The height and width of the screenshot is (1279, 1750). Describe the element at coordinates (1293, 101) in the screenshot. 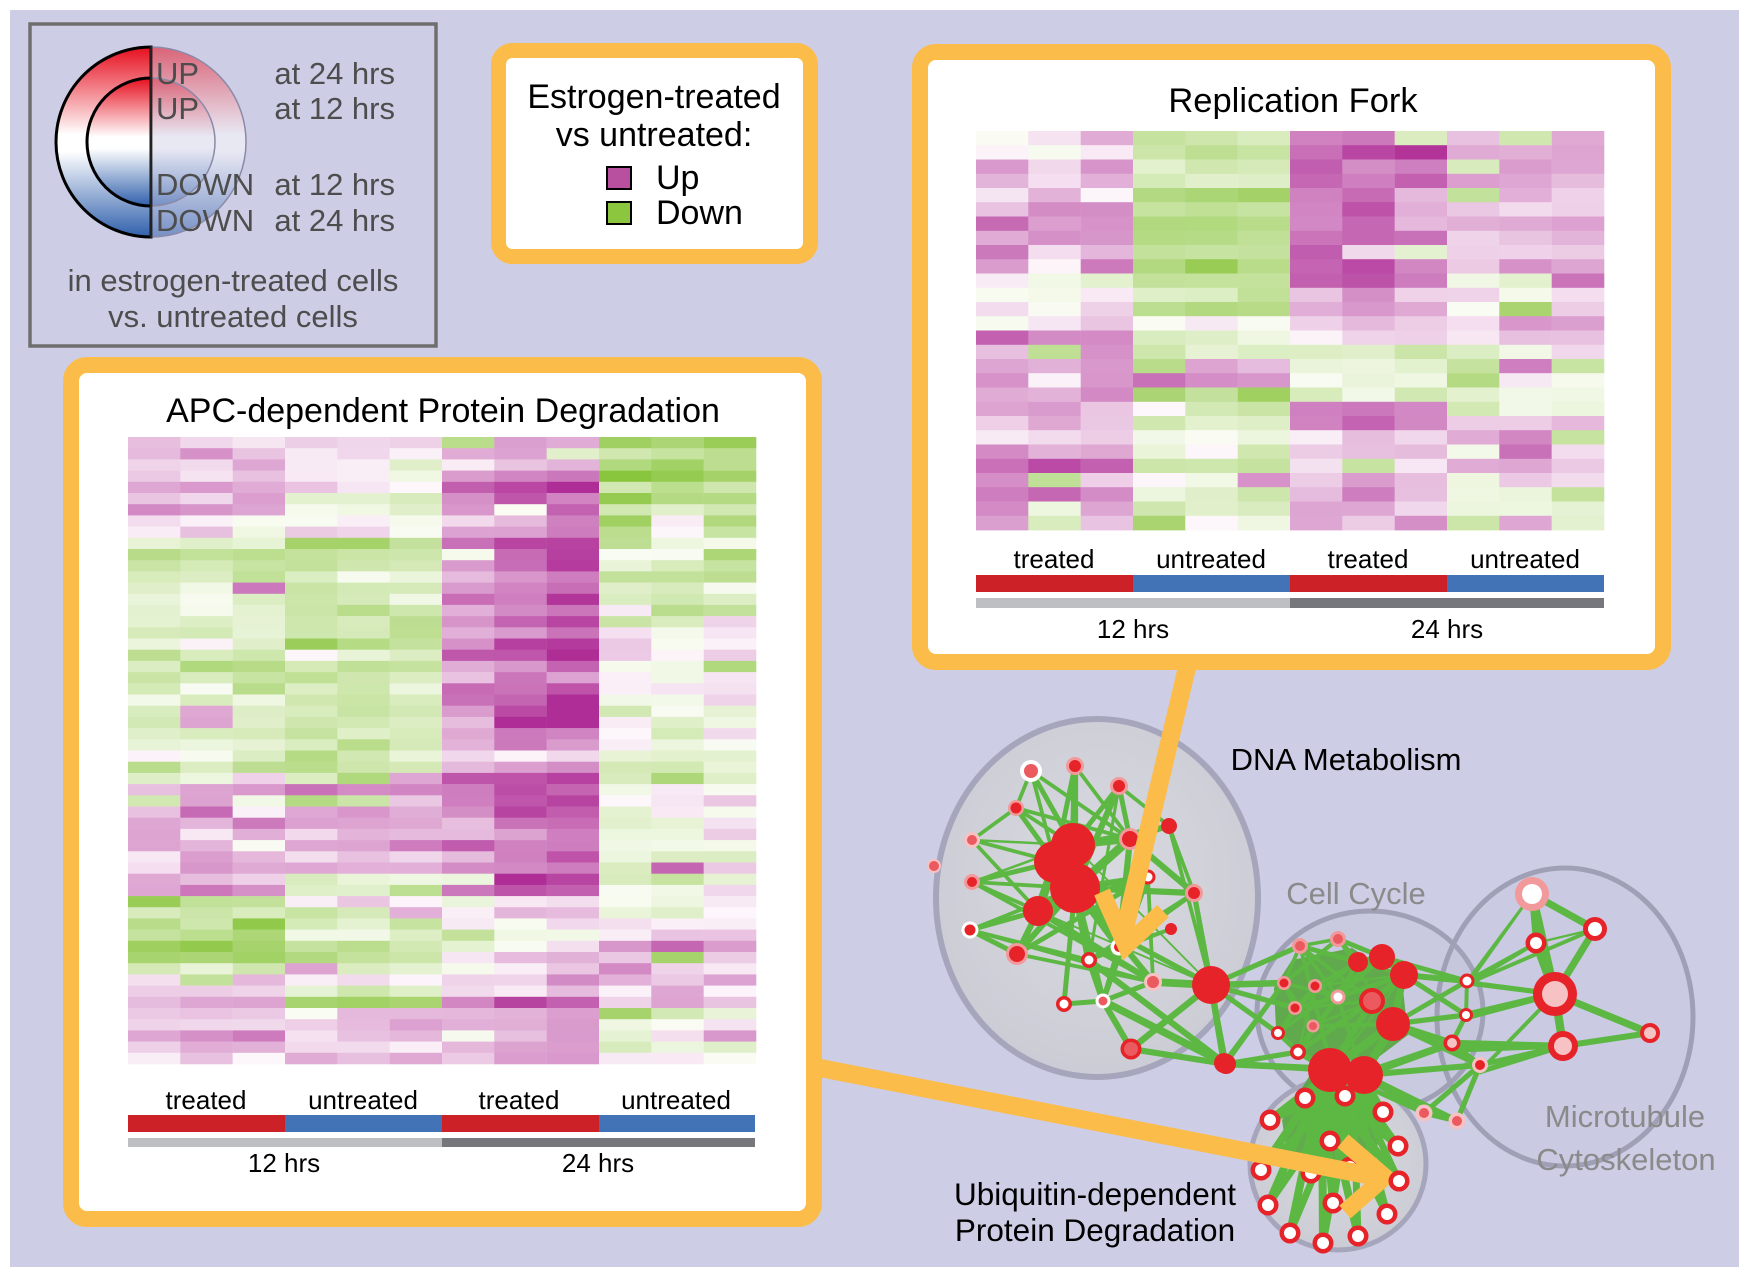

I see `svg-text: Replication Fork` at that location.